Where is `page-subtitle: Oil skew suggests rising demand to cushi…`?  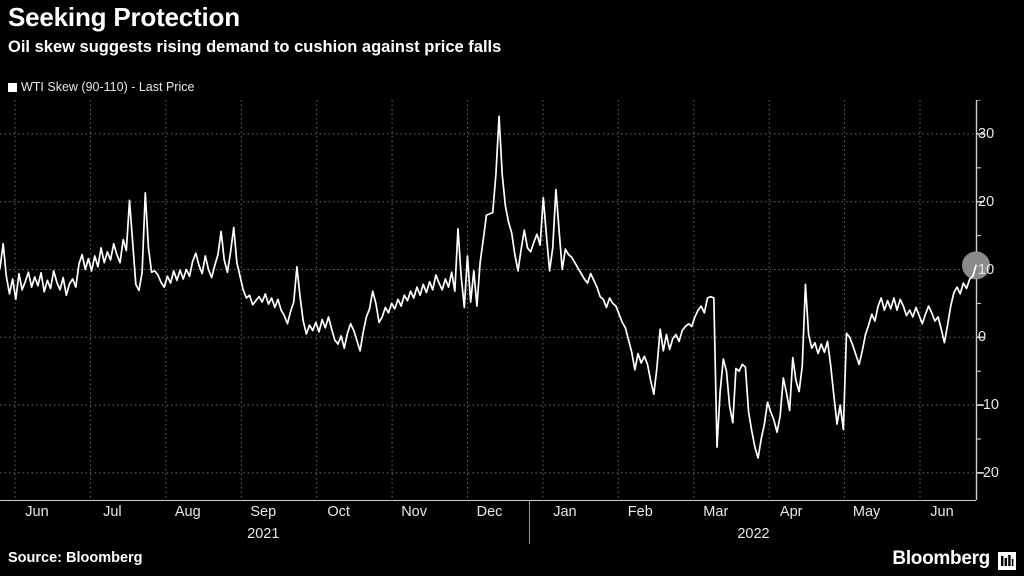
page-subtitle: Oil skew suggests rising demand to cushi… is located at coordinates (255, 47).